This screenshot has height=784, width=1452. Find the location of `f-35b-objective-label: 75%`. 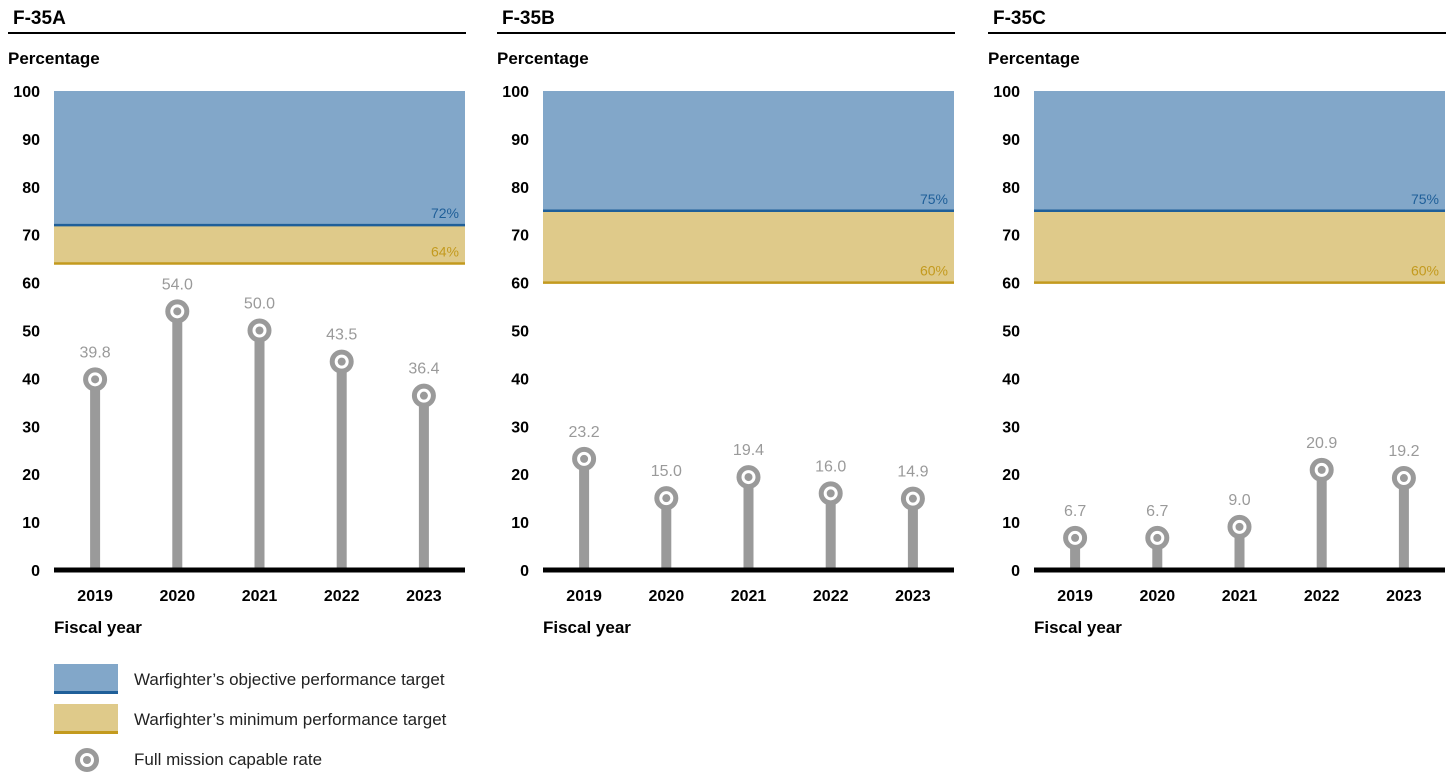

f-35b-objective-label: 75% is located at coordinates (934, 199).